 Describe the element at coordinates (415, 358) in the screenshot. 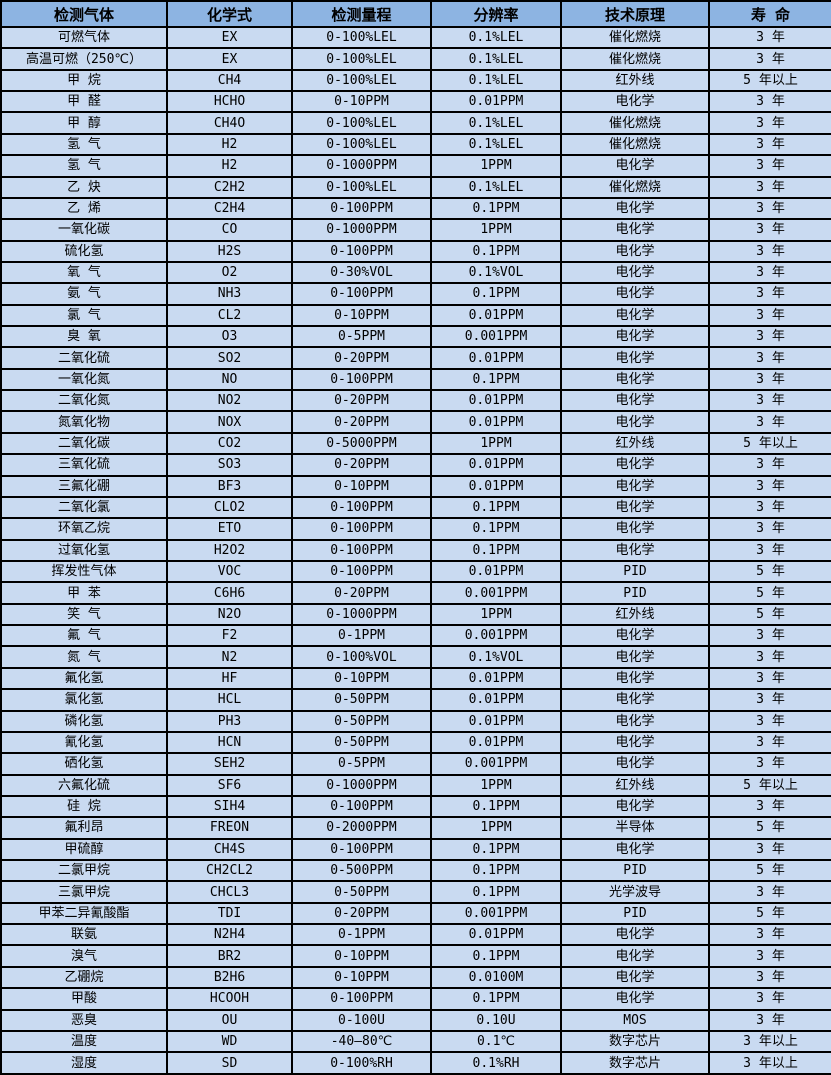

I see `table-row: 二氧化硫 SO2 0-20PPM 0.01PPM 电化学 3 年` at that location.